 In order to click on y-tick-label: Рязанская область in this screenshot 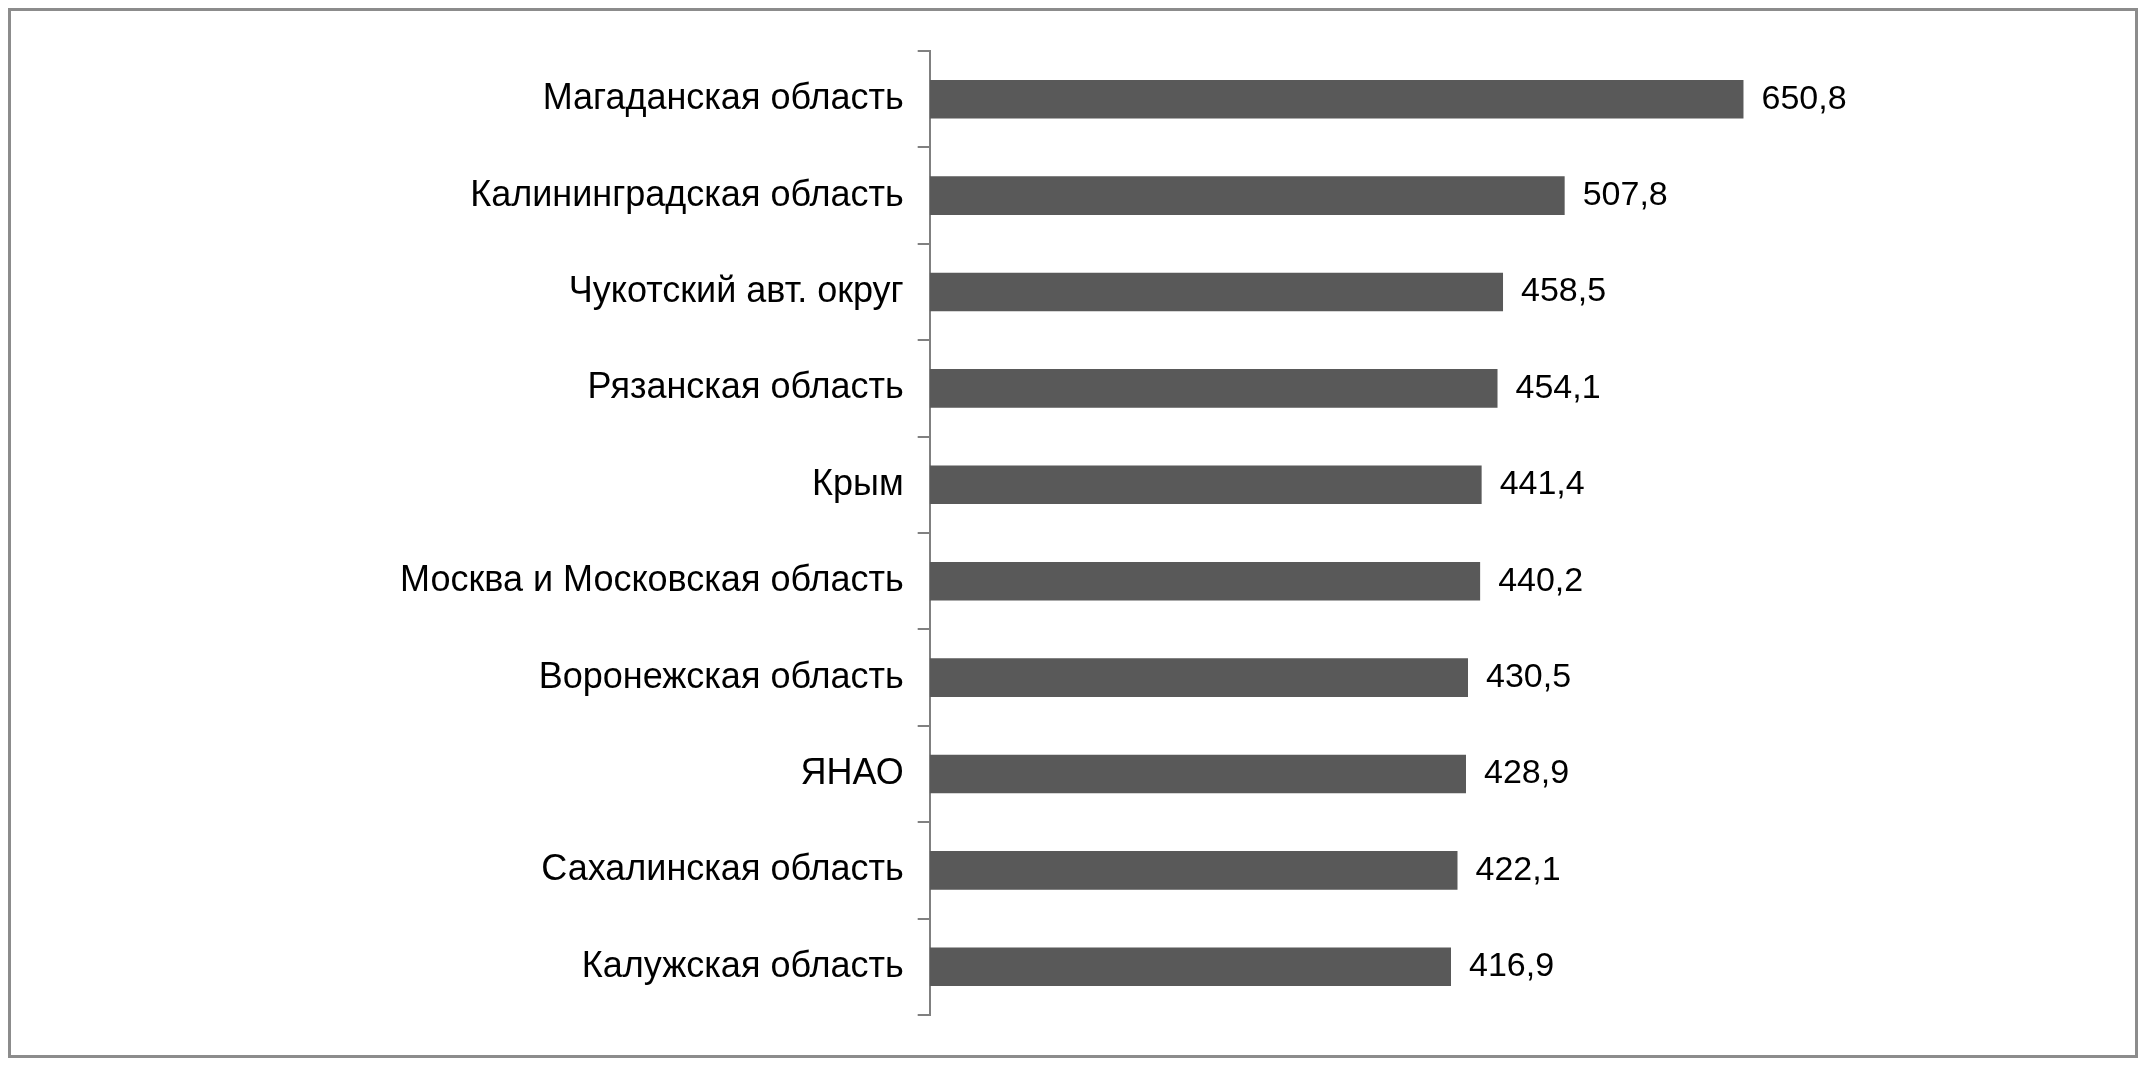, I will do `click(745, 386)`.